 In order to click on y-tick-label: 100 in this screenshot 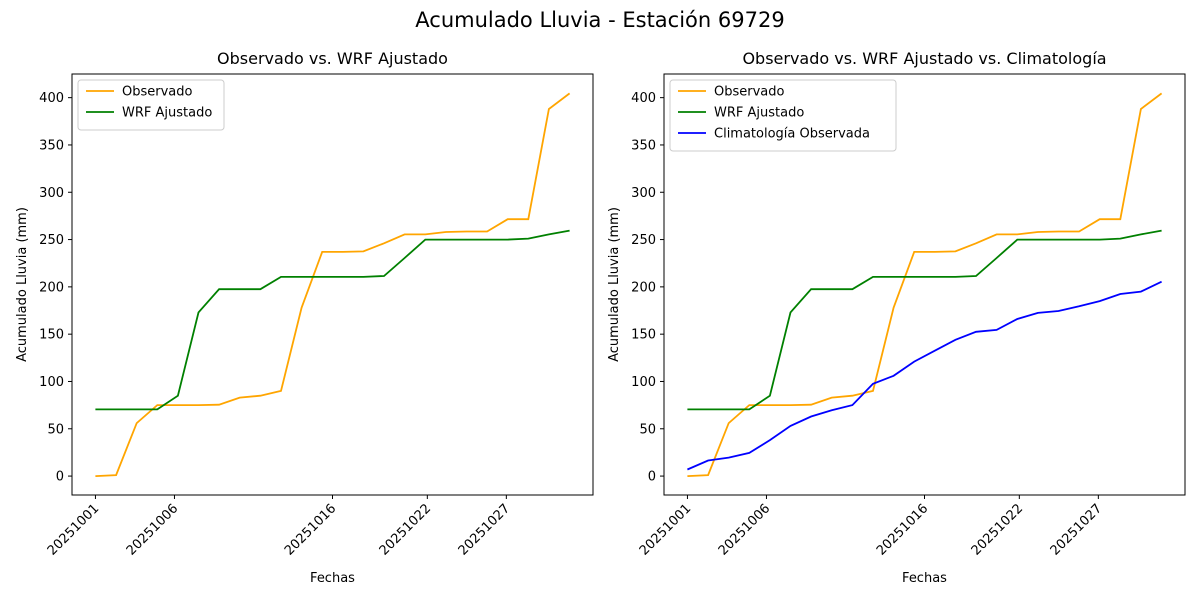, I will do `click(51, 382)`.